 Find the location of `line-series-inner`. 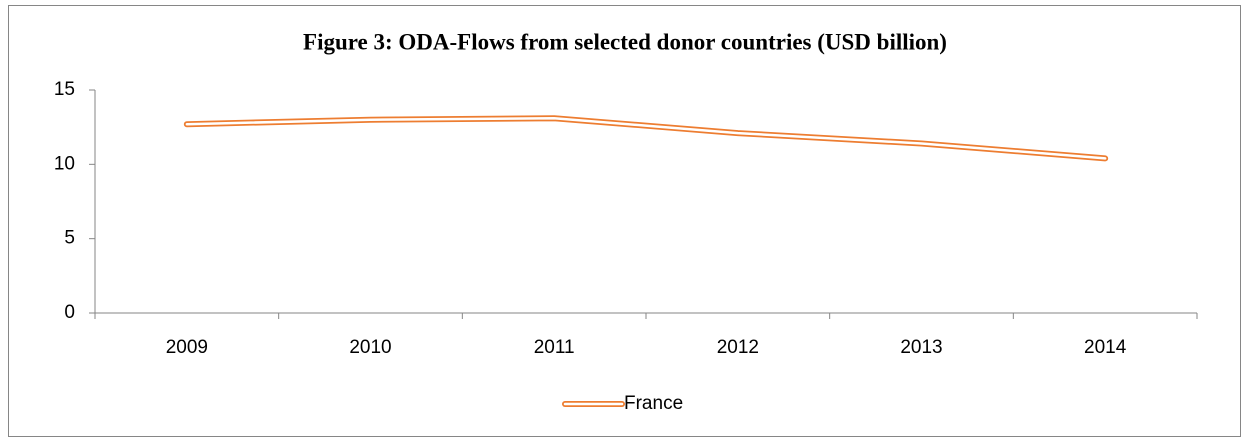

line-series-inner is located at coordinates (646, 138).